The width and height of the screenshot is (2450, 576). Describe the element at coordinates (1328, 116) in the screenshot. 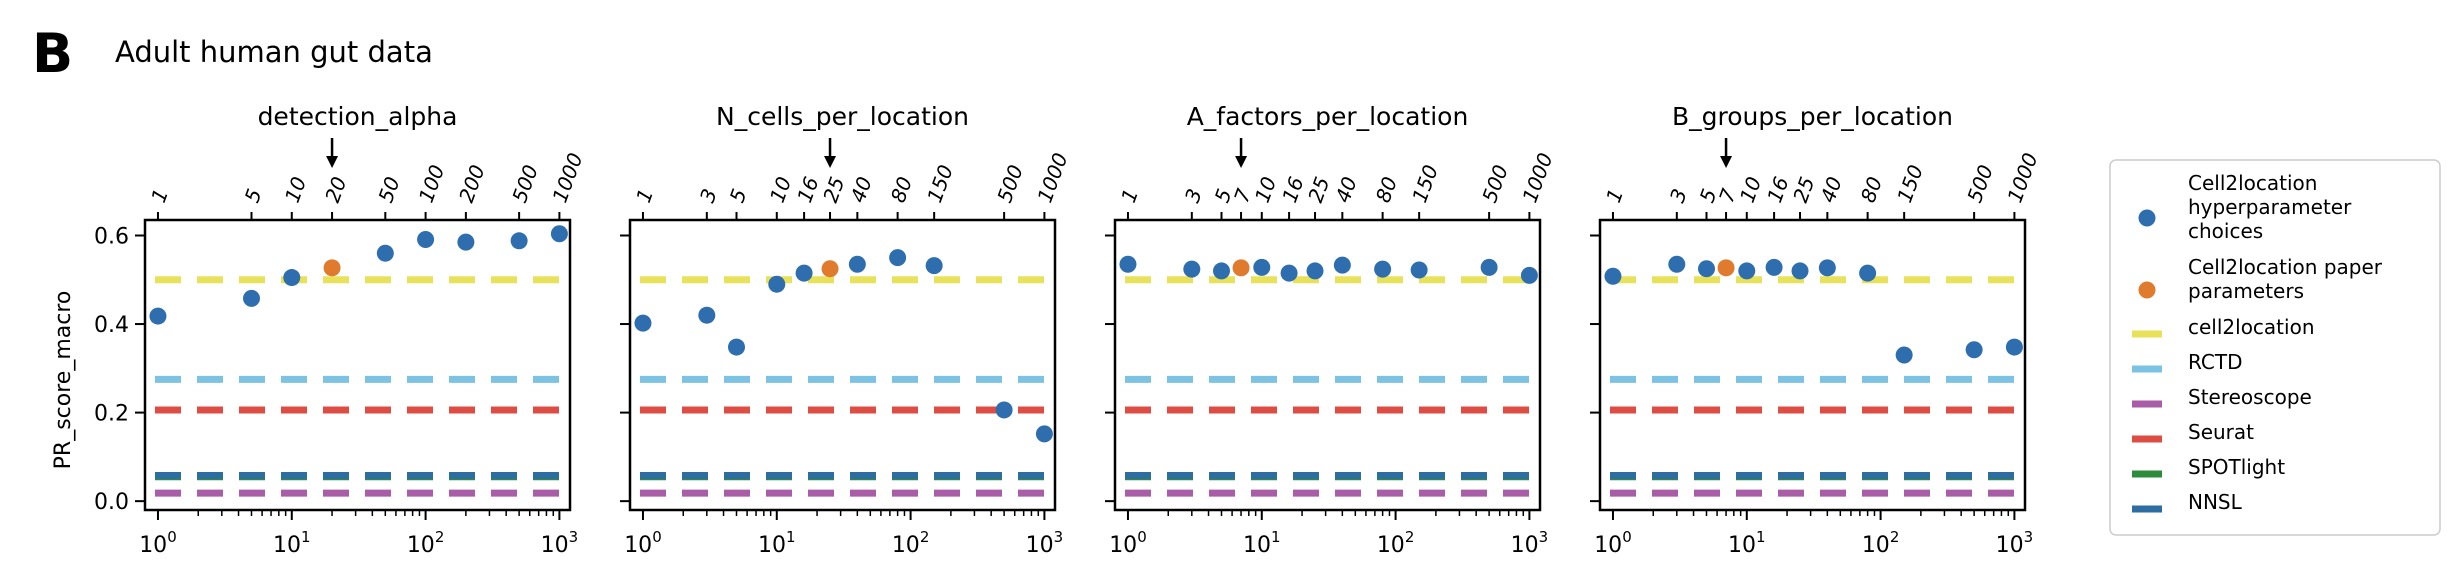

I see `panel-title: A_factors_per_location` at that location.